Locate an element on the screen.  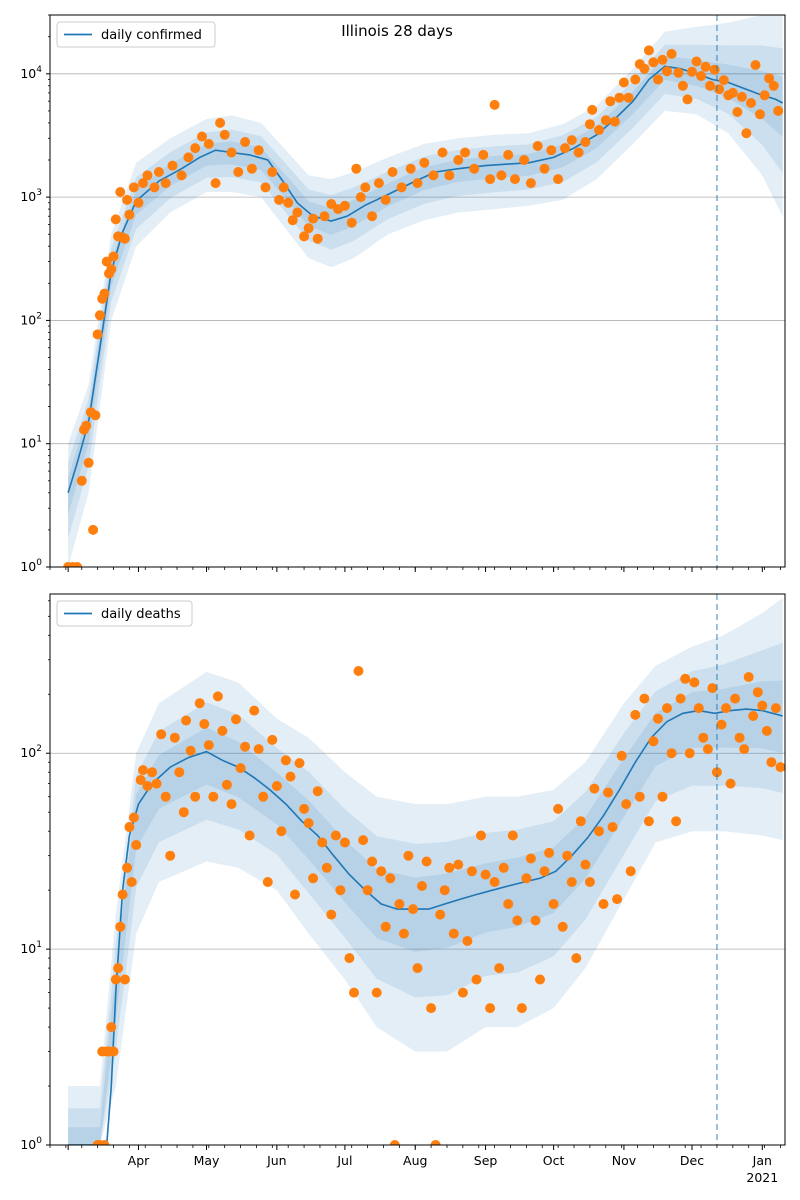
legend-box is located at coordinates (136, 34).